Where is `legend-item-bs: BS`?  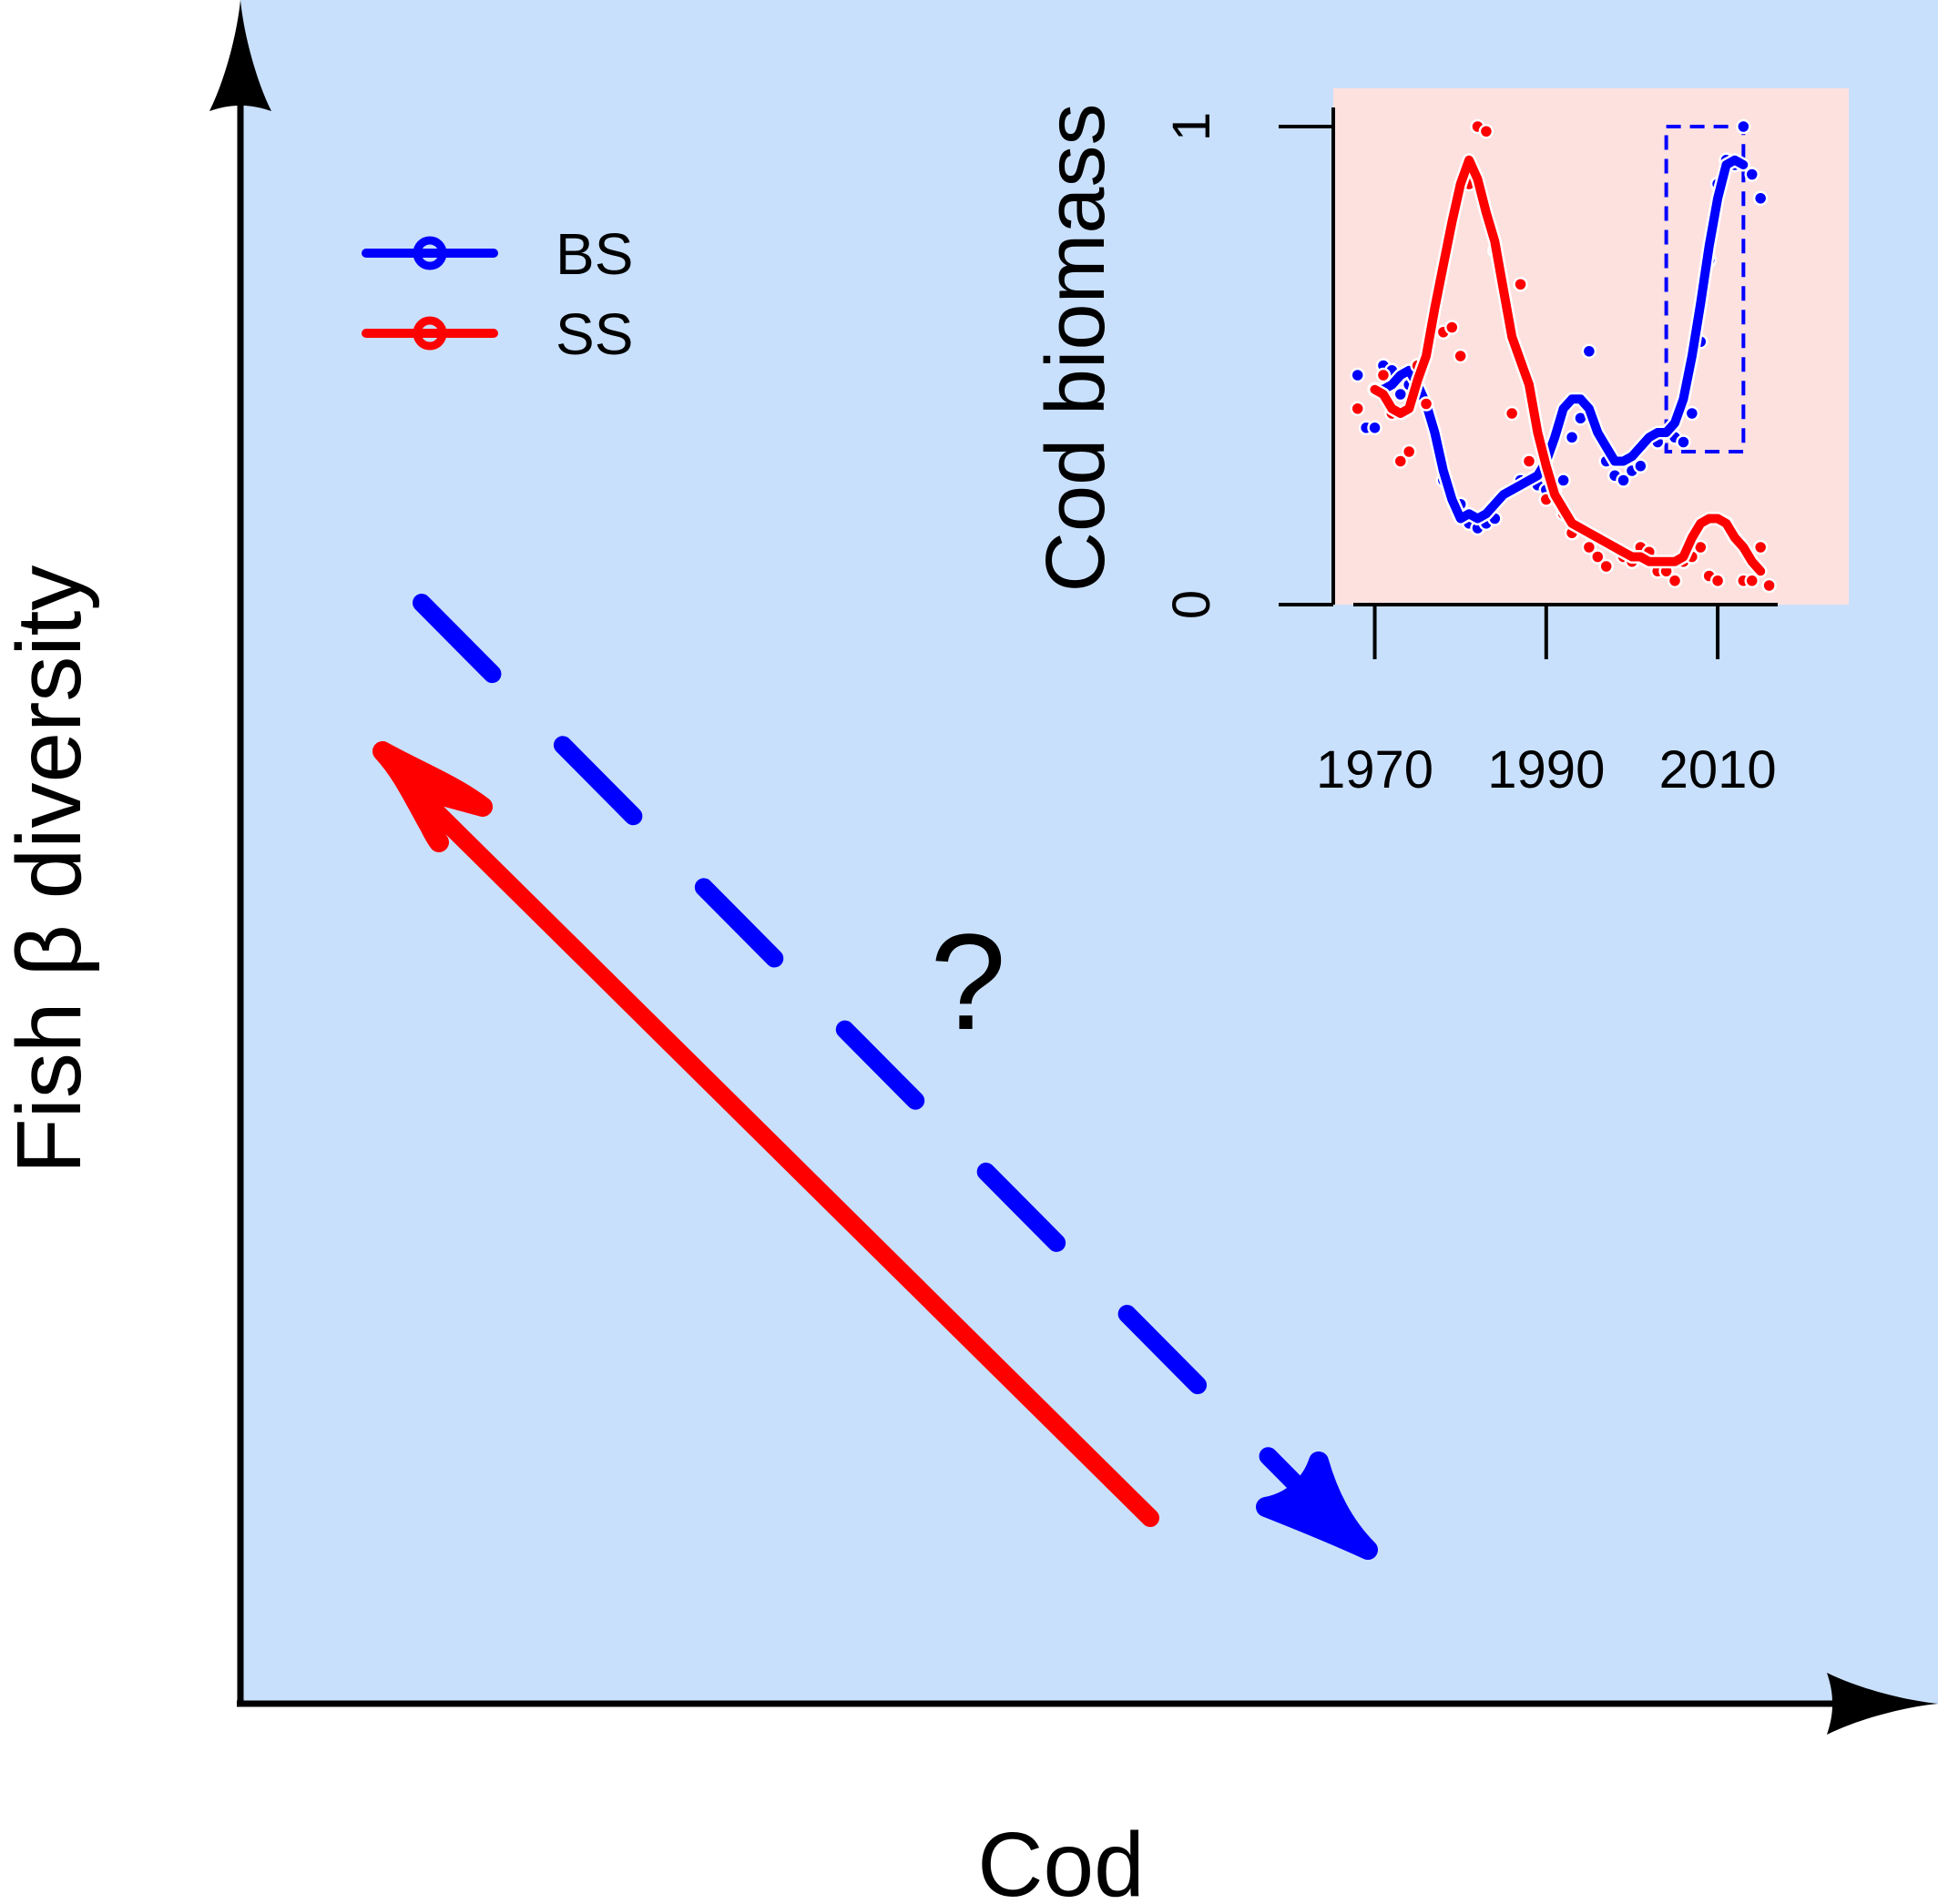 legend-item-bs: BS is located at coordinates (498, 254).